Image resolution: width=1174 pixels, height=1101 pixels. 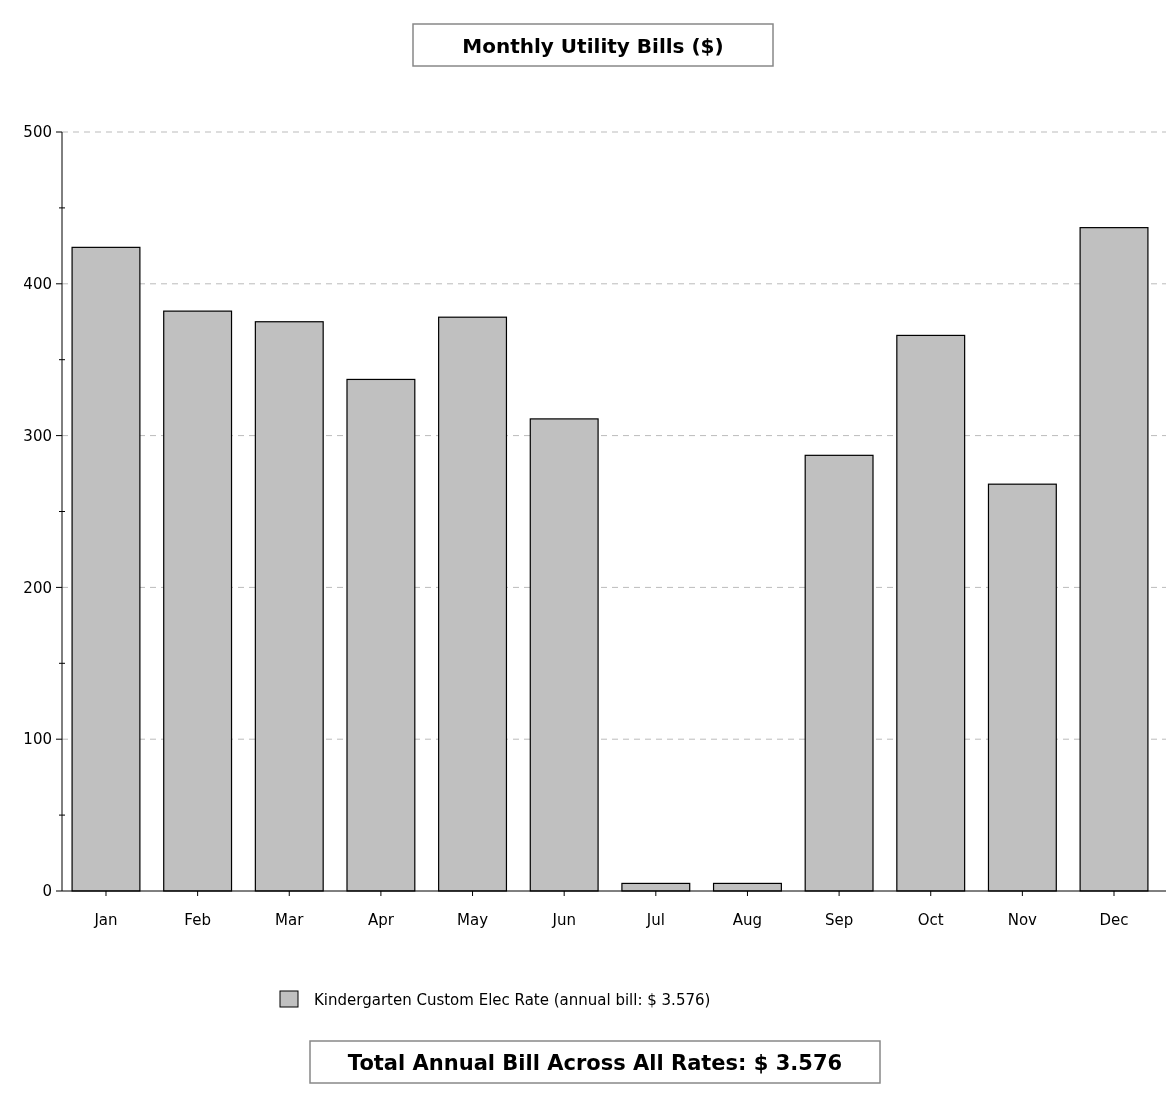 I want to click on x-tick-label: May, so click(x=473, y=920).